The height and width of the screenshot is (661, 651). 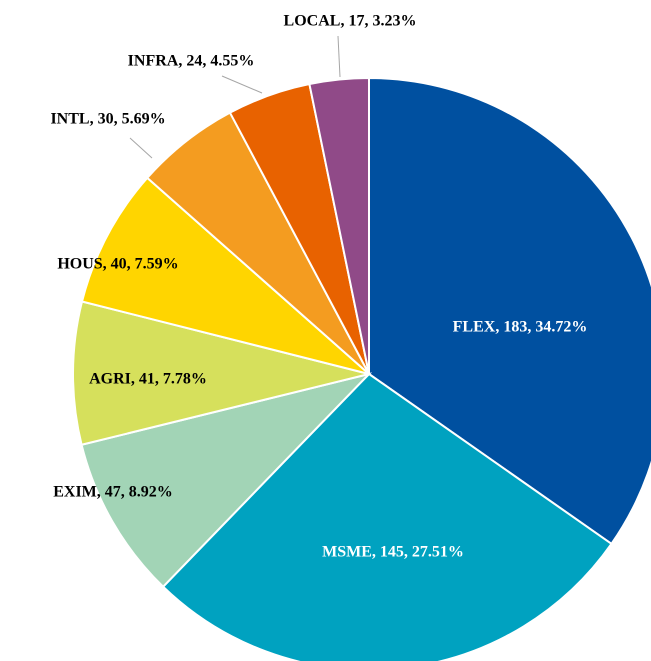 I want to click on data-label: FLEX, 183, 34.72%, so click(x=520, y=327).